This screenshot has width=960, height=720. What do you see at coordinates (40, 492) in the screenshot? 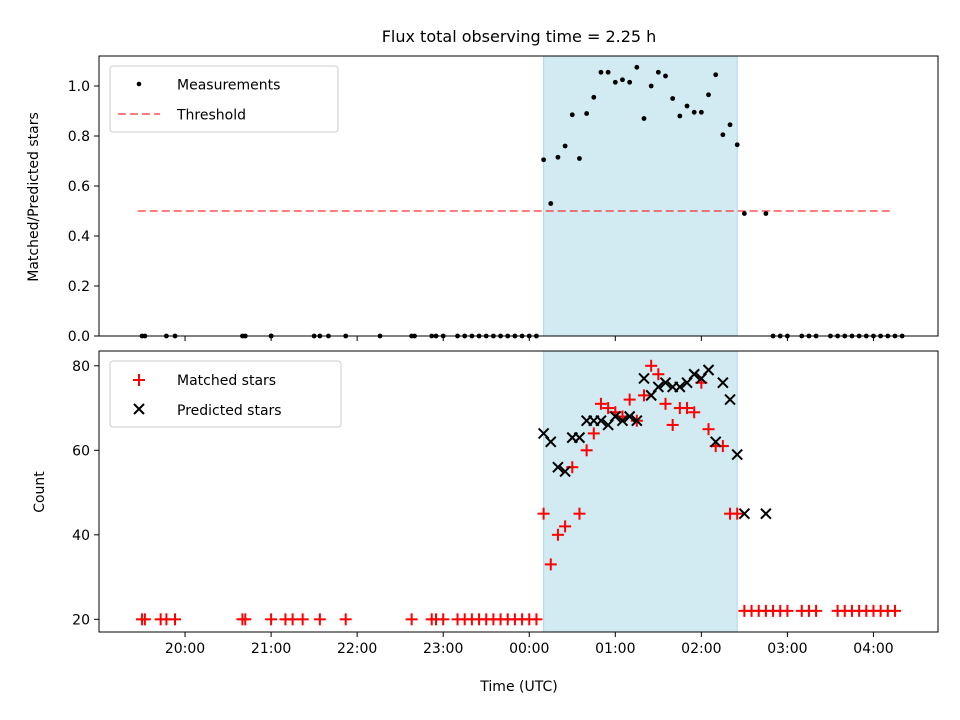
I see `bottom-y-axis-label: Count` at bounding box center [40, 492].